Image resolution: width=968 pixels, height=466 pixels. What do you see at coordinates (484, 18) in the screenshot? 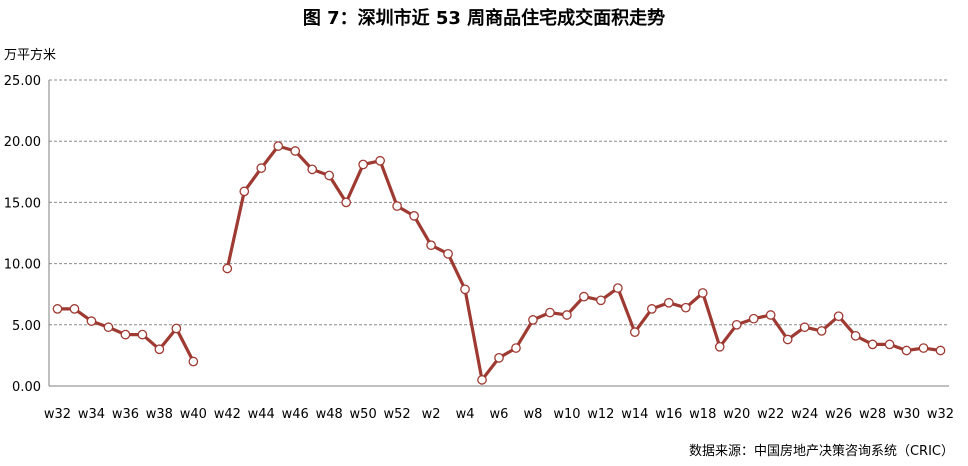
I see `chart-title: 图 7：深圳市近 53 周商品住宅成交面积走势` at bounding box center [484, 18].